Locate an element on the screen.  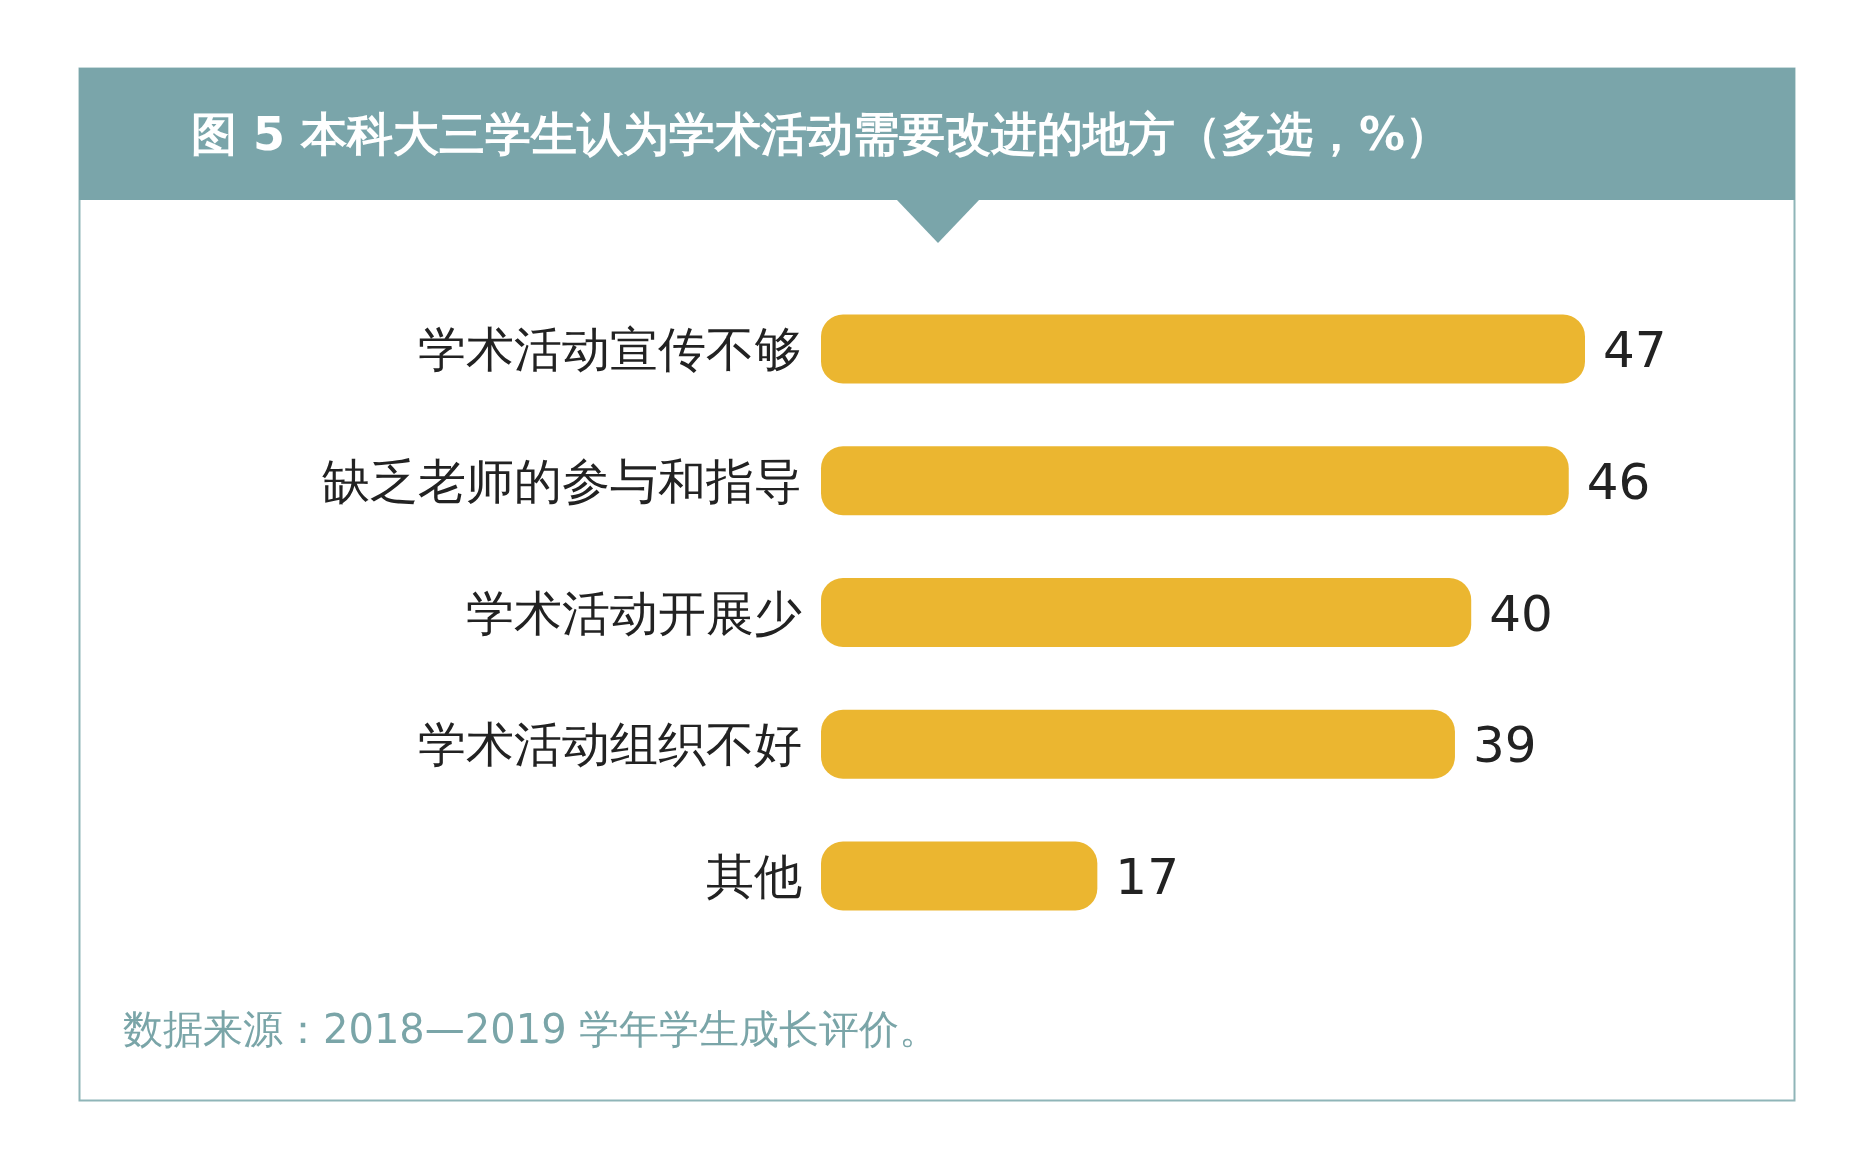
data-label: 39 is located at coordinates (1504, 745).